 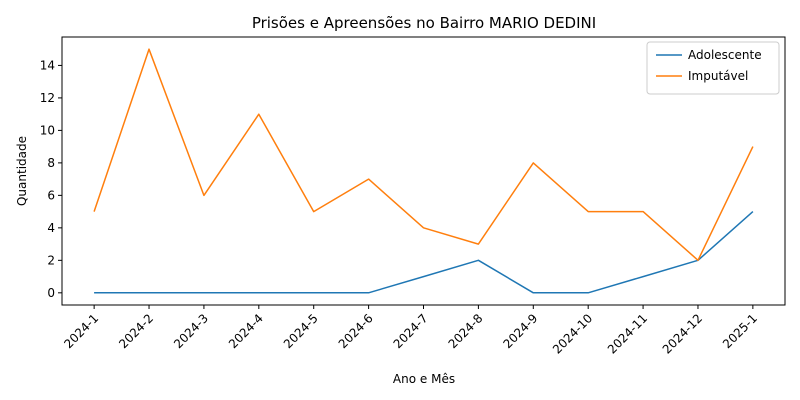 What do you see at coordinates (47, 65) in the screenshot?
I see `y-tick-label: 14` at bounding box center [47, 65].